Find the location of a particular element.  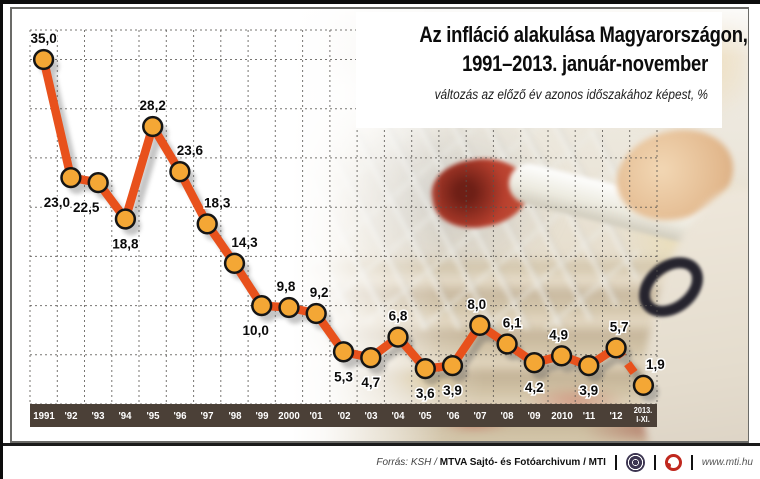

chart-title-line2: 1991–2013. január-november is located at coordinates (585, 63).